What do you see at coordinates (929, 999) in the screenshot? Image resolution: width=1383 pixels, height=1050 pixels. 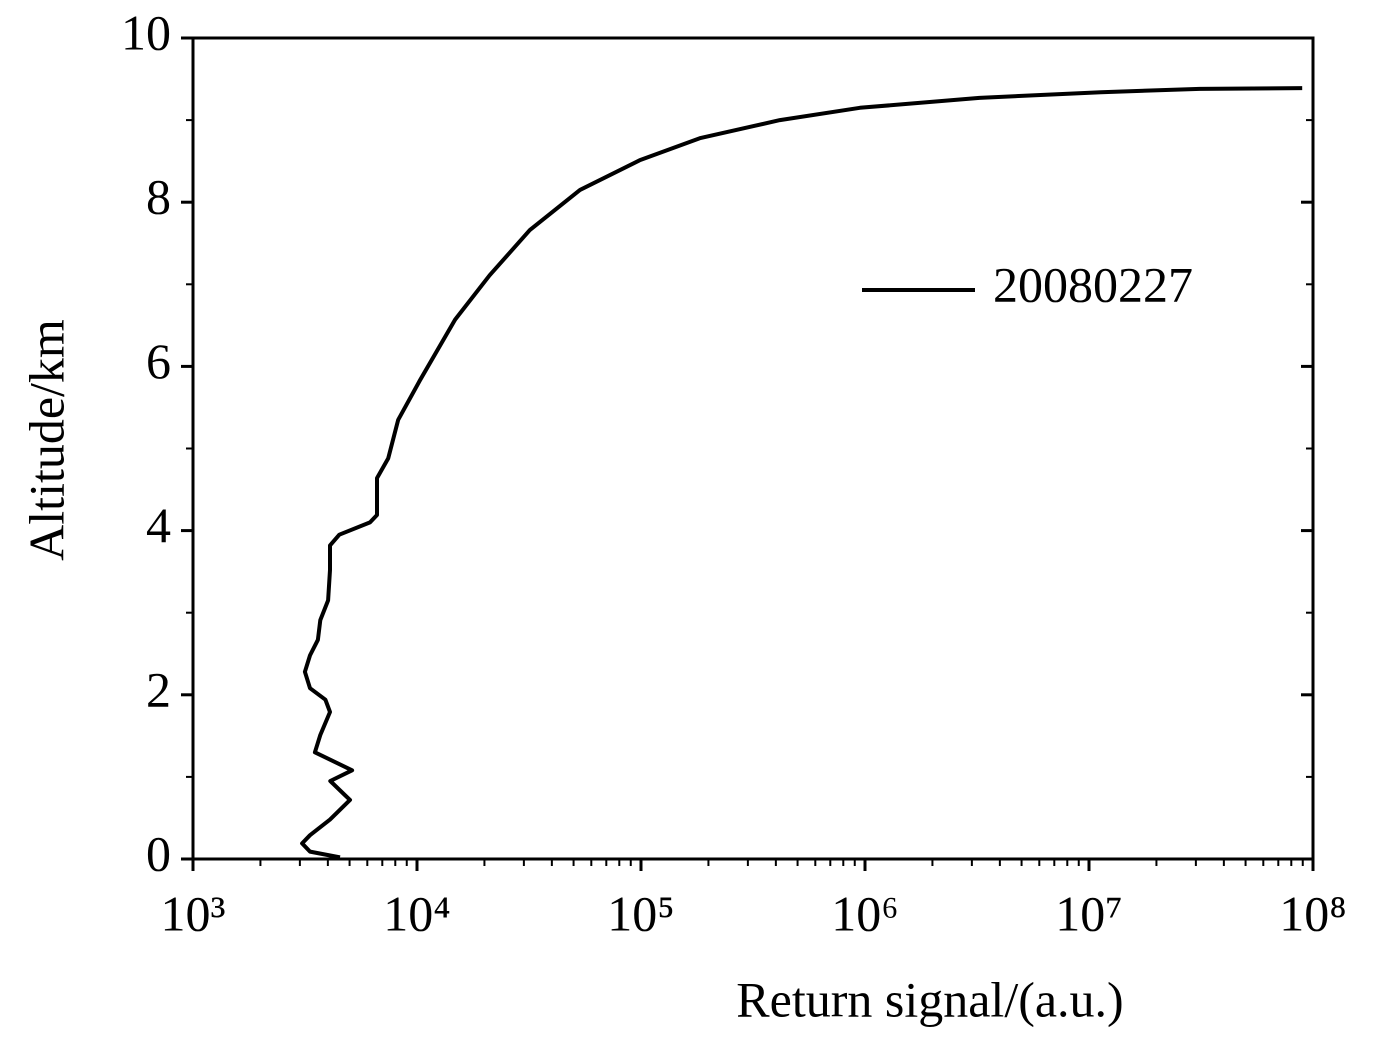 I see `x-axis-label: Return signal/(a.u.)` at bounding box center [929, 999].